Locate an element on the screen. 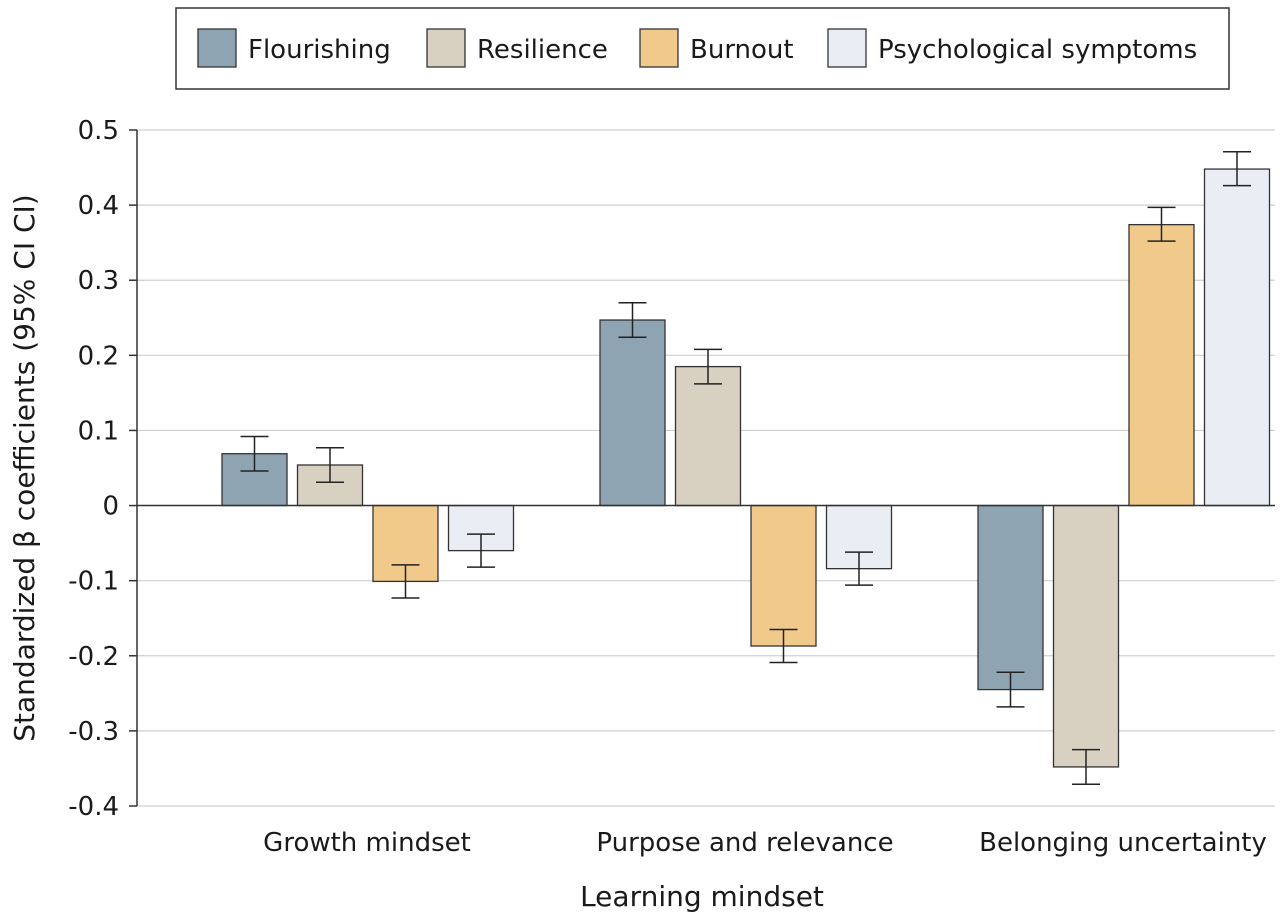 This screenshot has height=921, width=1280. y-tick-label: -0.2 is located at coordinates (93, 657).